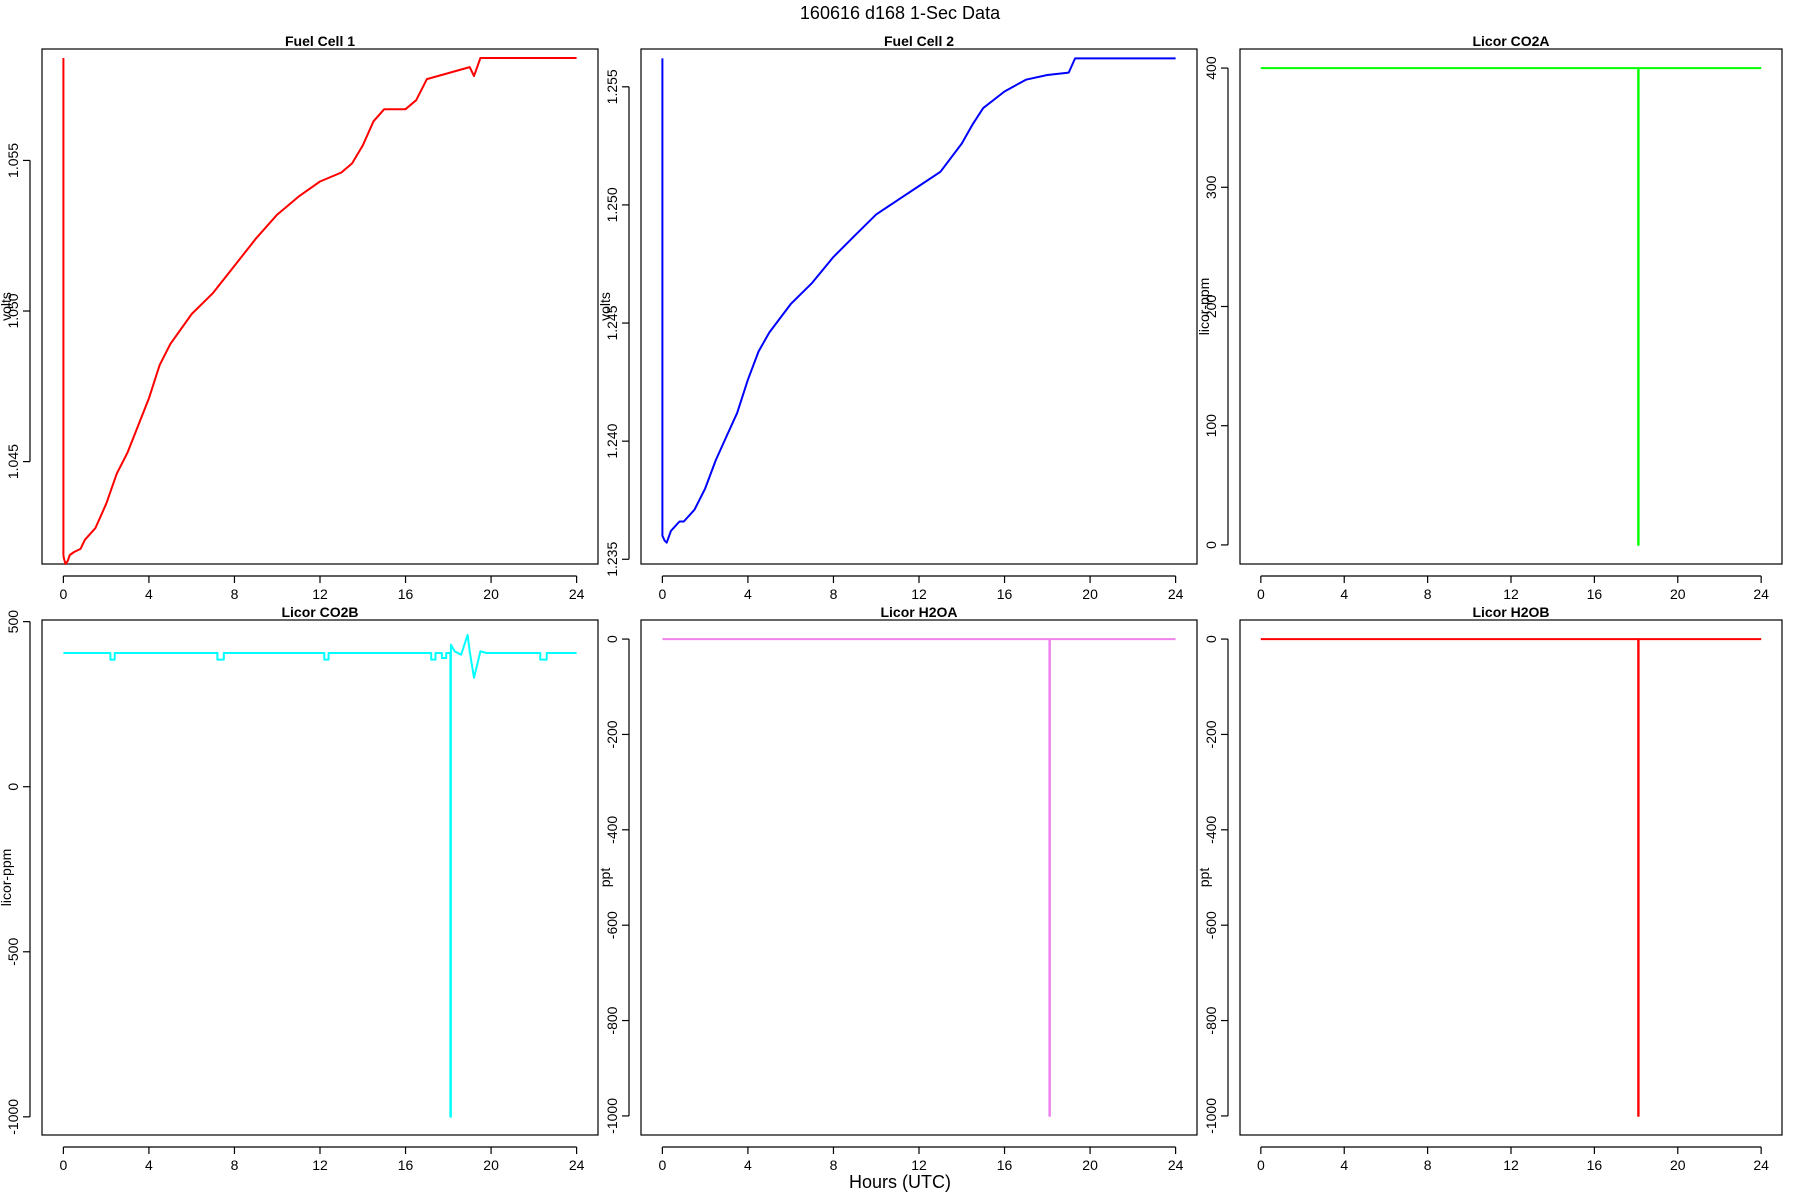 The width and height of the screenshot is (1800, 1200). Describe the element at coordinates (13, 952) in the screenshot. I see `y-tick-label: -500` at that location.